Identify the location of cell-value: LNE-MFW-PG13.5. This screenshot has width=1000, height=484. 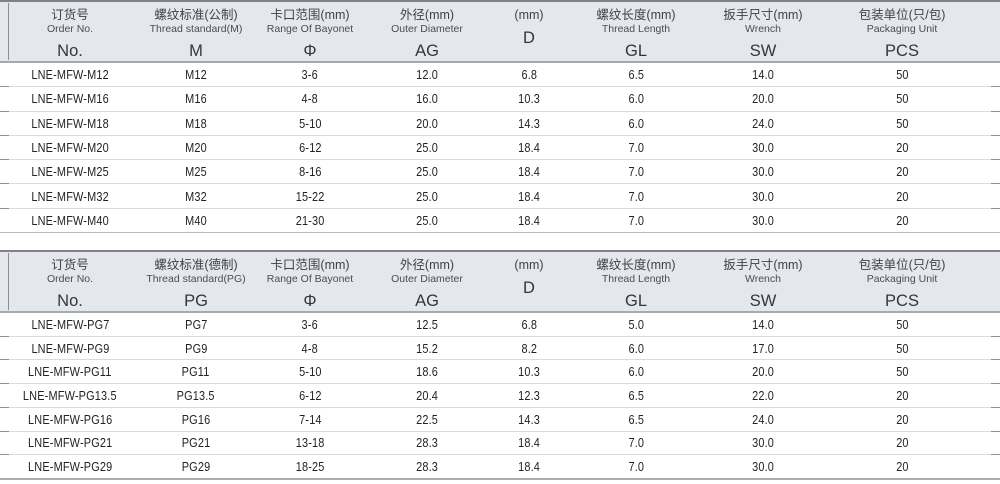
(70, 396).